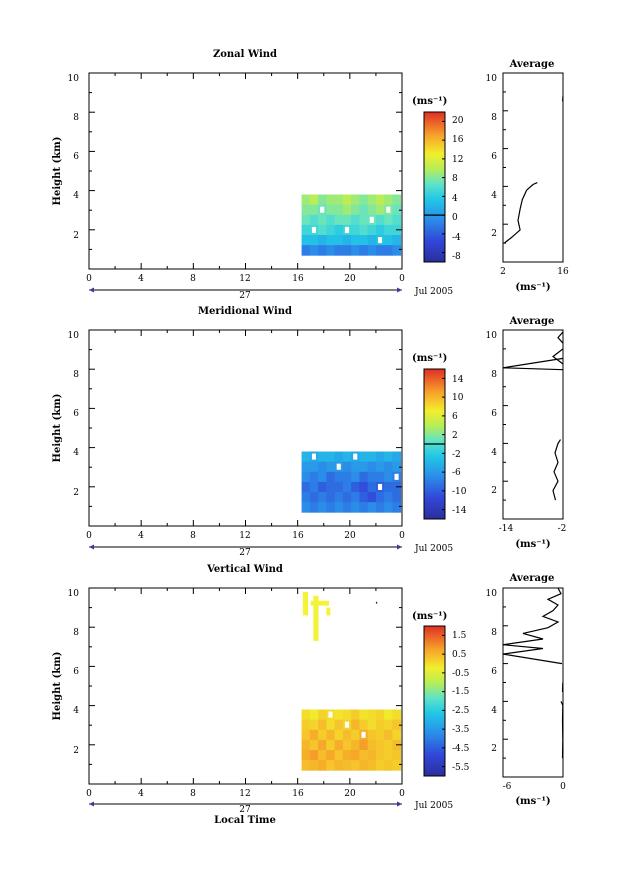  What do you see at coordinates (455, 179) in the screenshot?
I see `colorbar-tick-label: 8` at bounding box center [455, 179].